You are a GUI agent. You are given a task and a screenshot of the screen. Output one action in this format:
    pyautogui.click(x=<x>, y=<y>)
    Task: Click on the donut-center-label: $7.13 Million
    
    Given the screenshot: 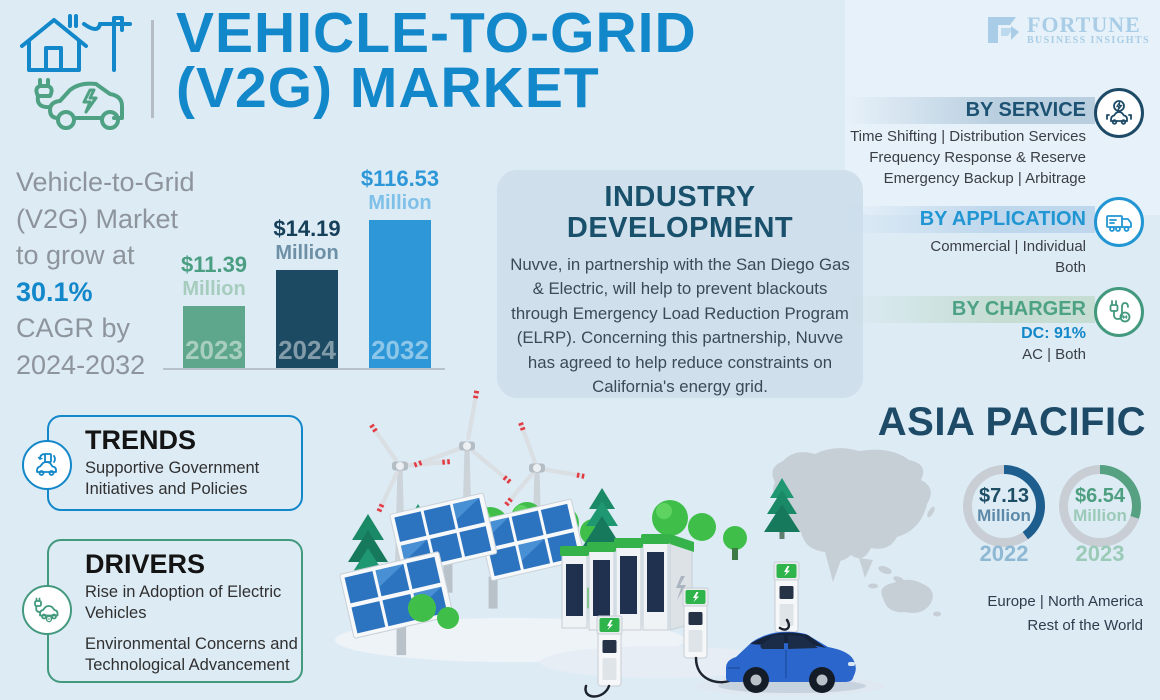 What is the action you would take?
    pyautogui.click(x=1004, y=505)
    